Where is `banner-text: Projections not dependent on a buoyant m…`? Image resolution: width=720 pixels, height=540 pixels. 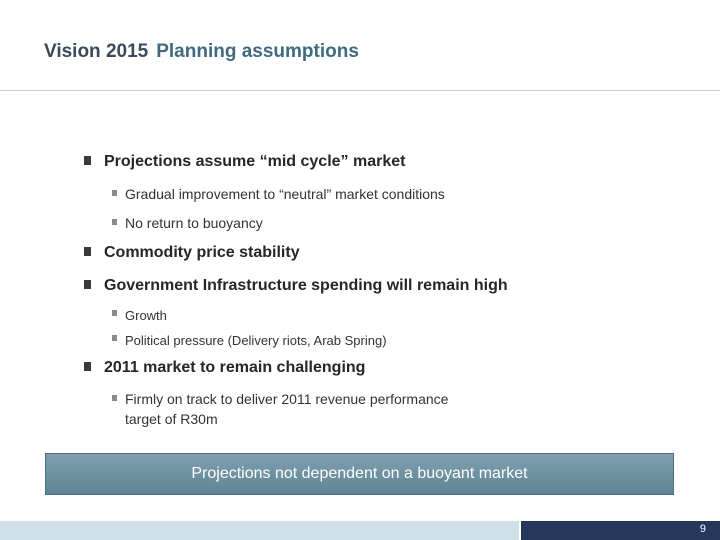 banner-text: Projections not dependent on a buoyant m… is located at coordinates (359, 473).